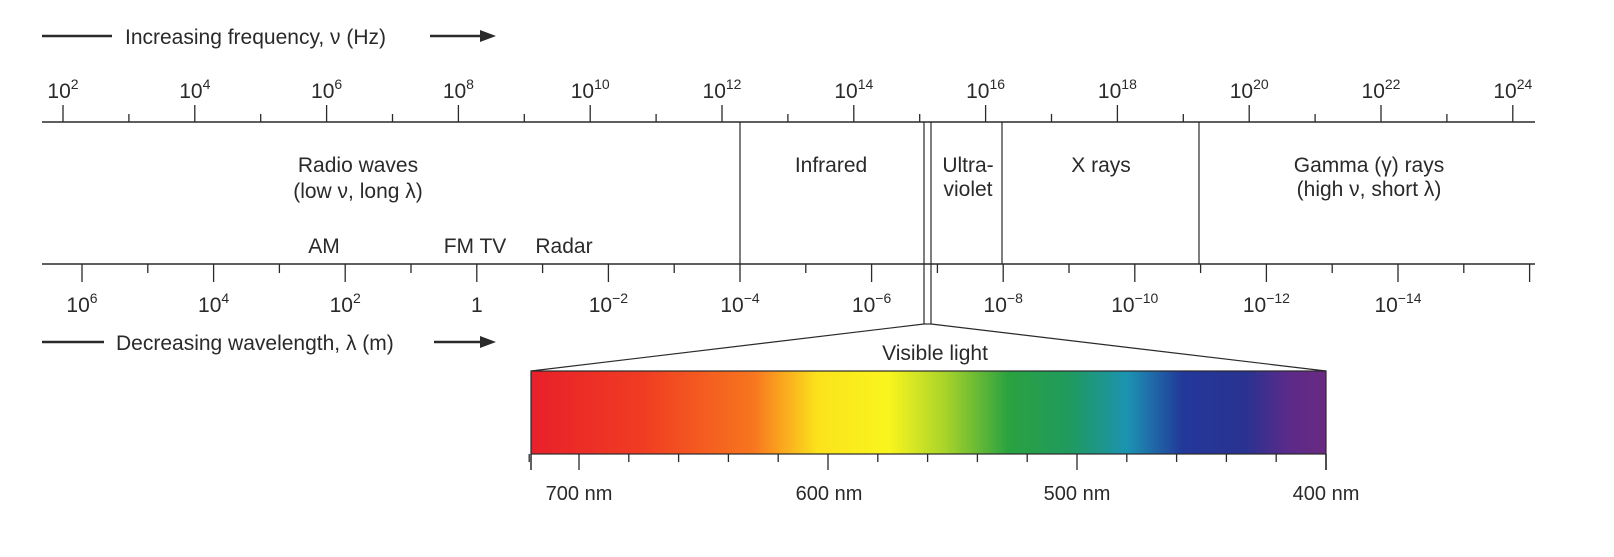 The width and height of the screenshot is (1614, 557). I want to click on band-labels: AM FM TV Radar, so click(450, 246).